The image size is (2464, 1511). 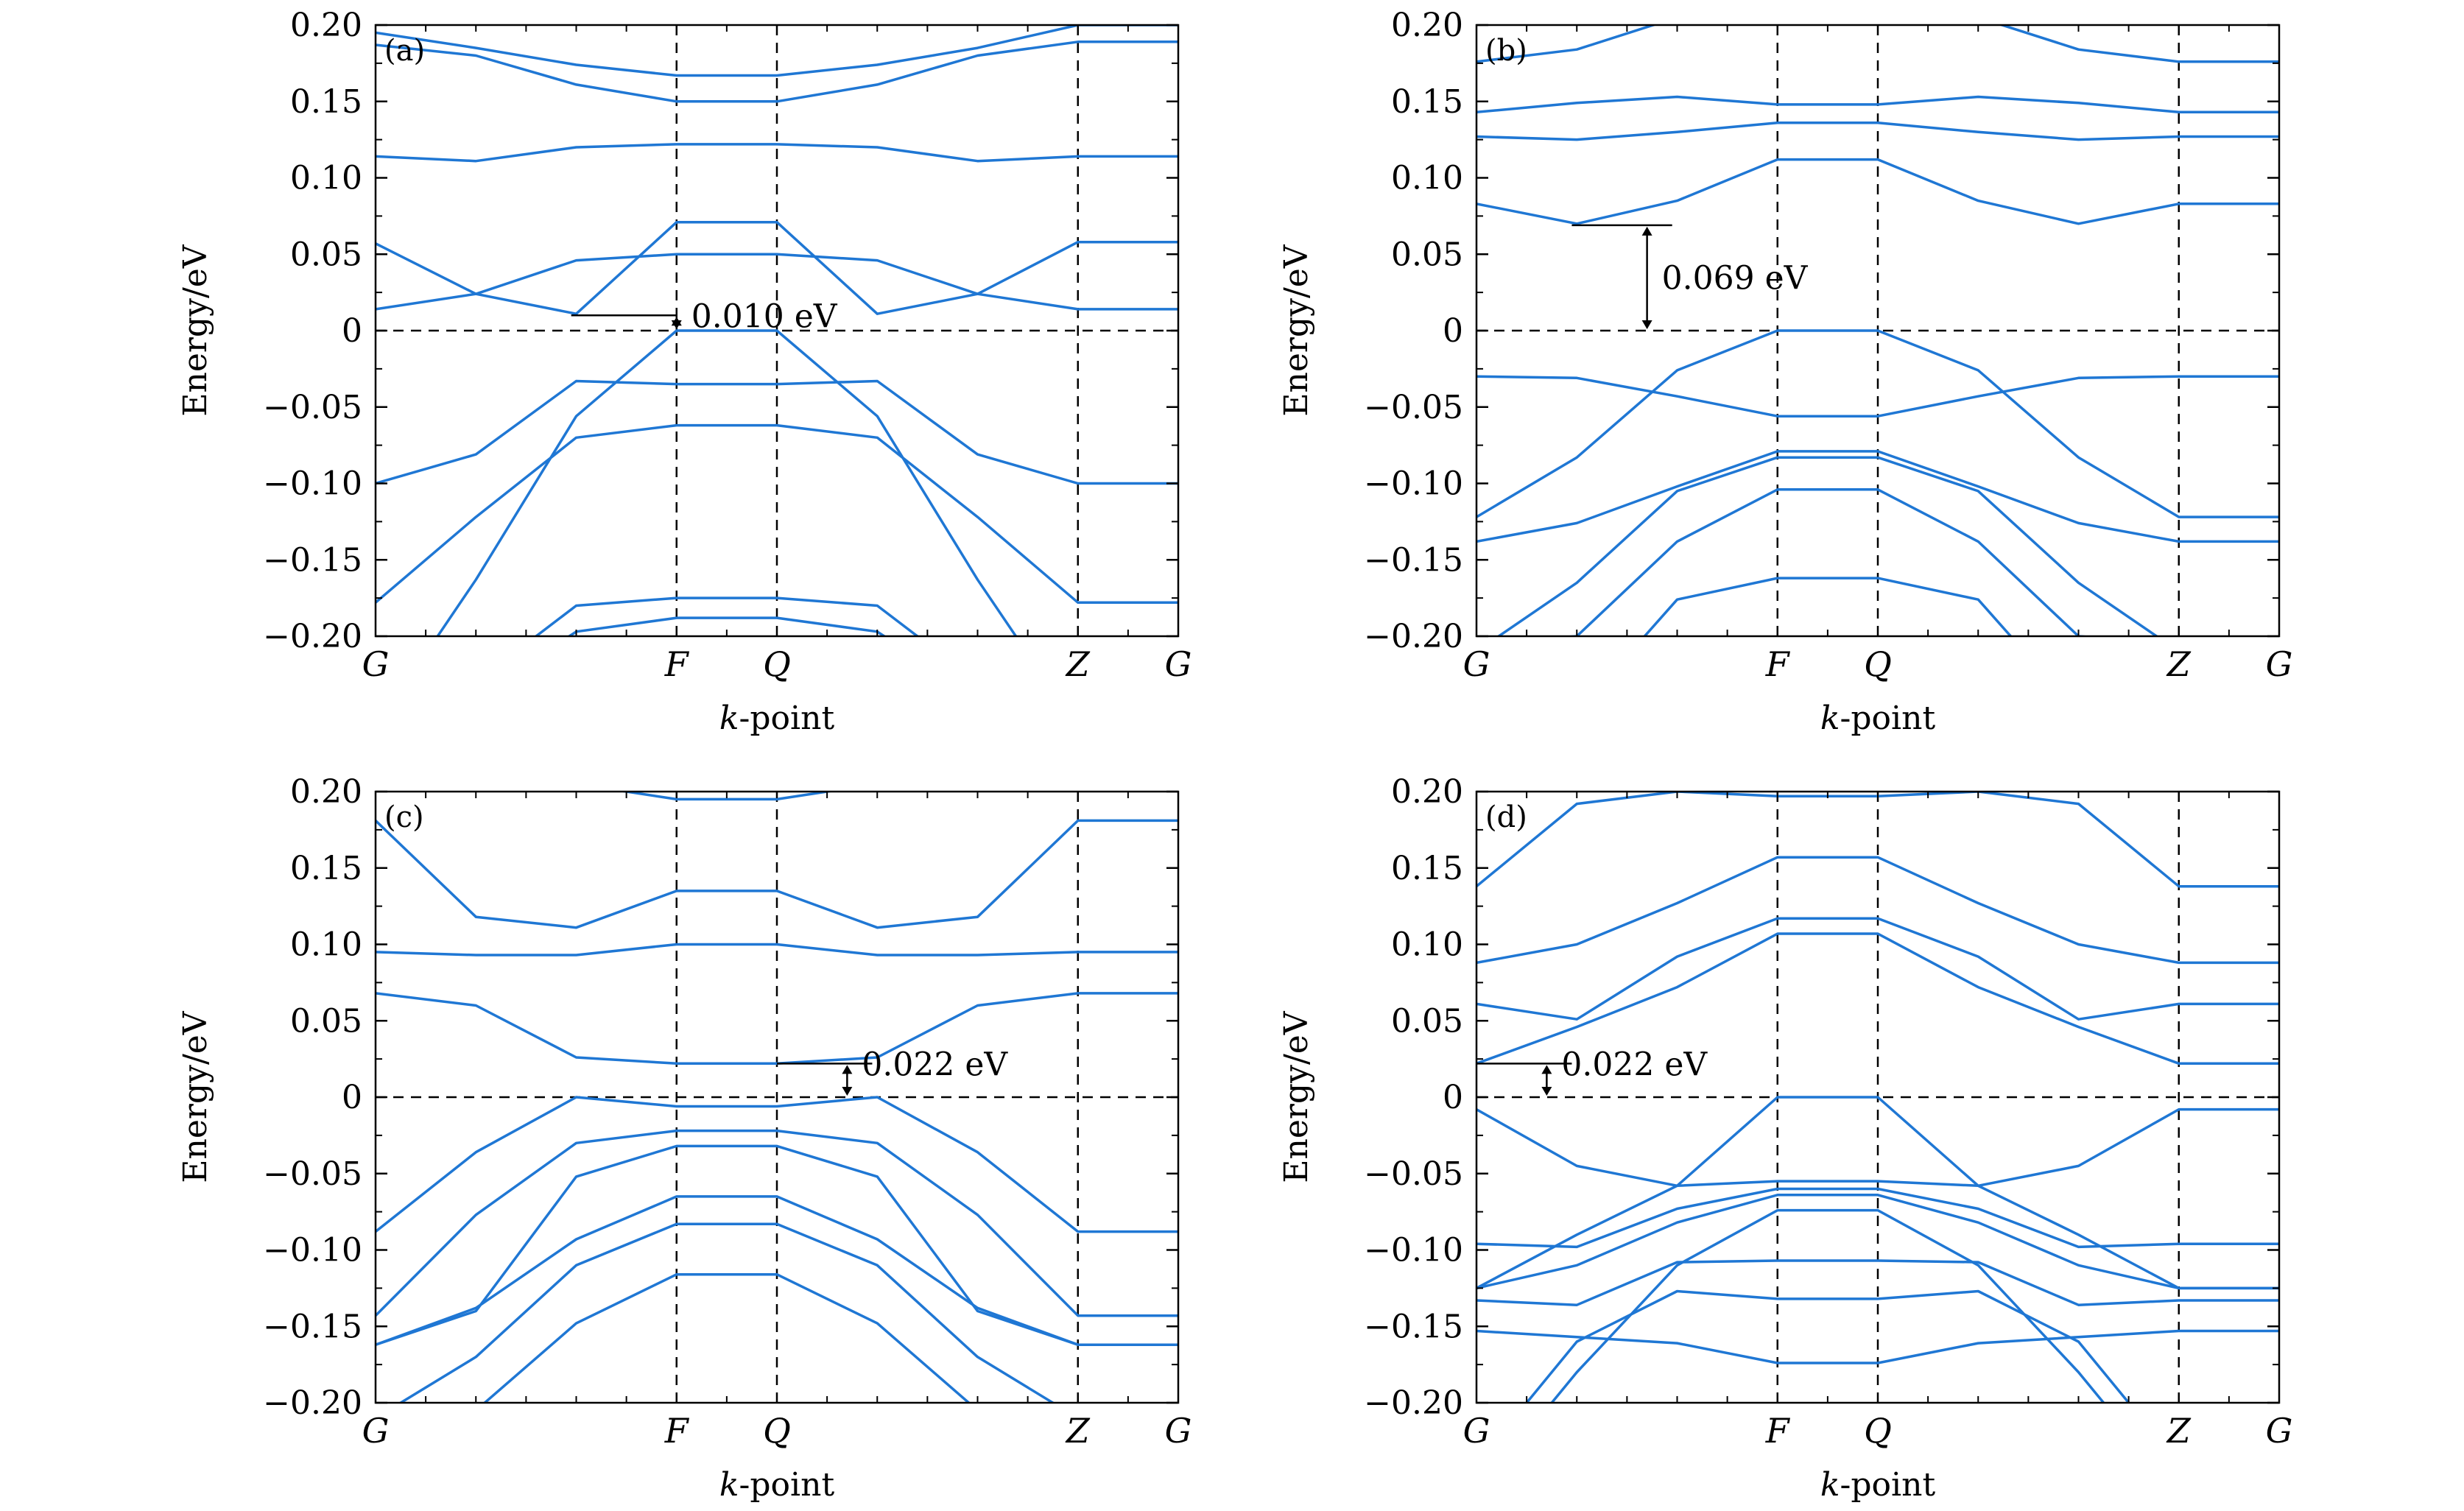 I want to click on gap-annotation: 0.010 eV, so click(x=704, y=316).